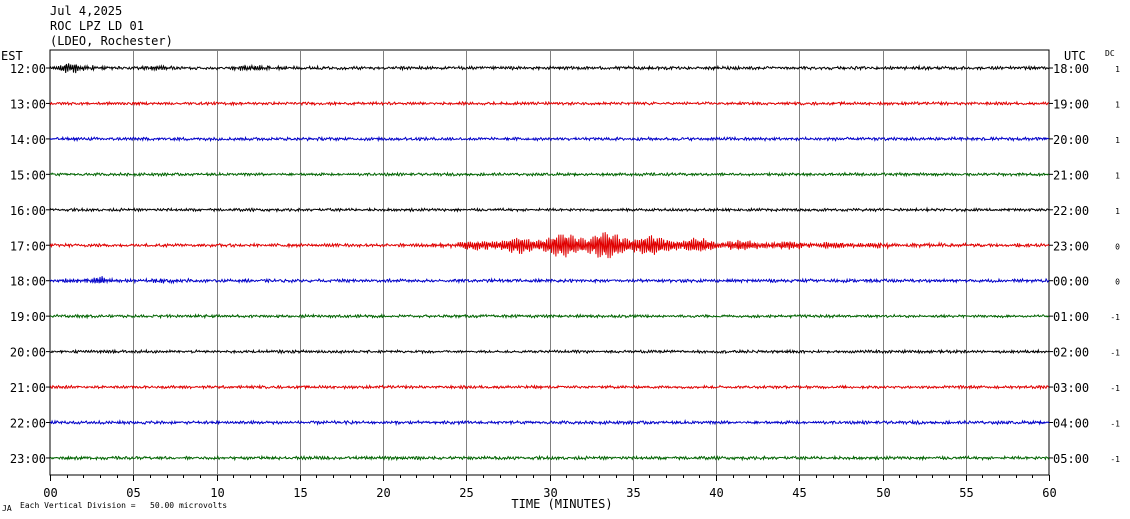 This screenshot has width=1130, height=519. What do you see at coordinates (966, 493) in the screenshot?
I see `x-tick-label: 55` at bounding box center [966, 493].